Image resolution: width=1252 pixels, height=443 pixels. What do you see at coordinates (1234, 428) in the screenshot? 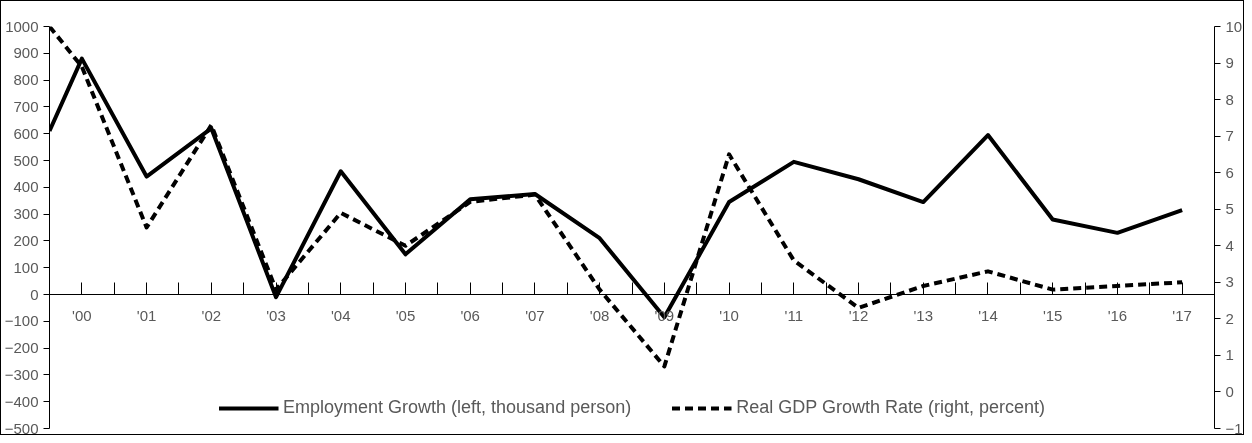
I see `y2-tick-label: −1` at bounding box center [1234, 428].